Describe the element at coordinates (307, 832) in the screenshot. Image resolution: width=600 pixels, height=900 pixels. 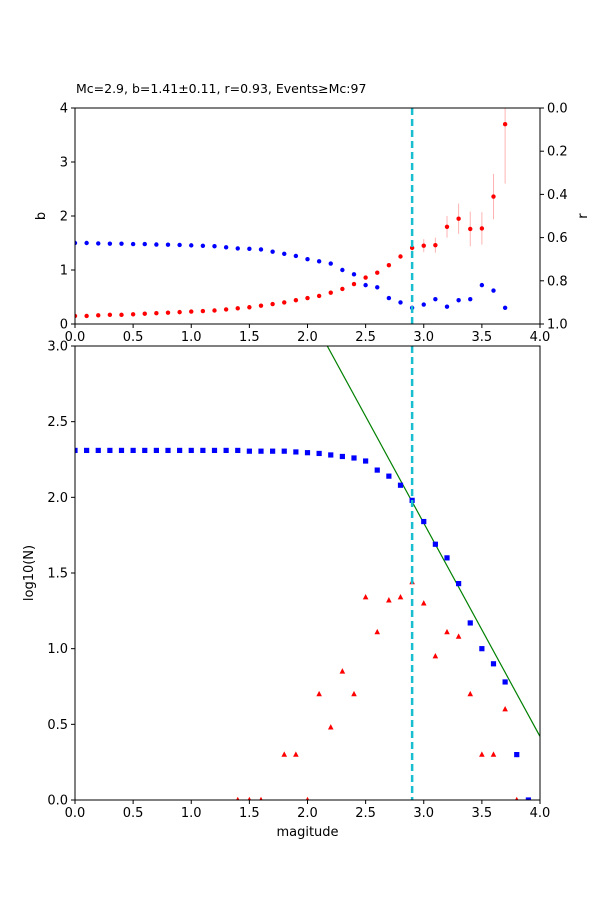
I see `x-axis-label: magitude` at that location.